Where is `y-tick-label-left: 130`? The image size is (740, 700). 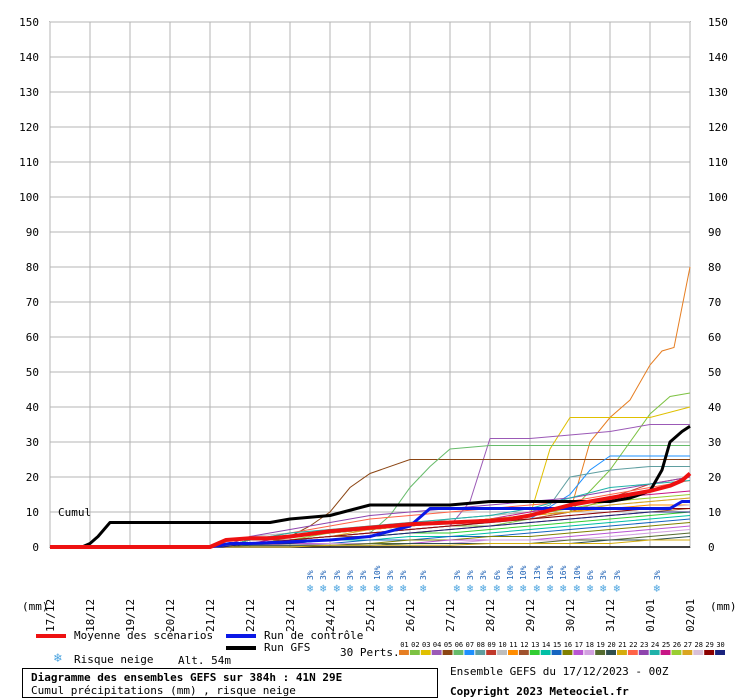
y-tick-label-left: 130 is located at coordinates (29, 92).